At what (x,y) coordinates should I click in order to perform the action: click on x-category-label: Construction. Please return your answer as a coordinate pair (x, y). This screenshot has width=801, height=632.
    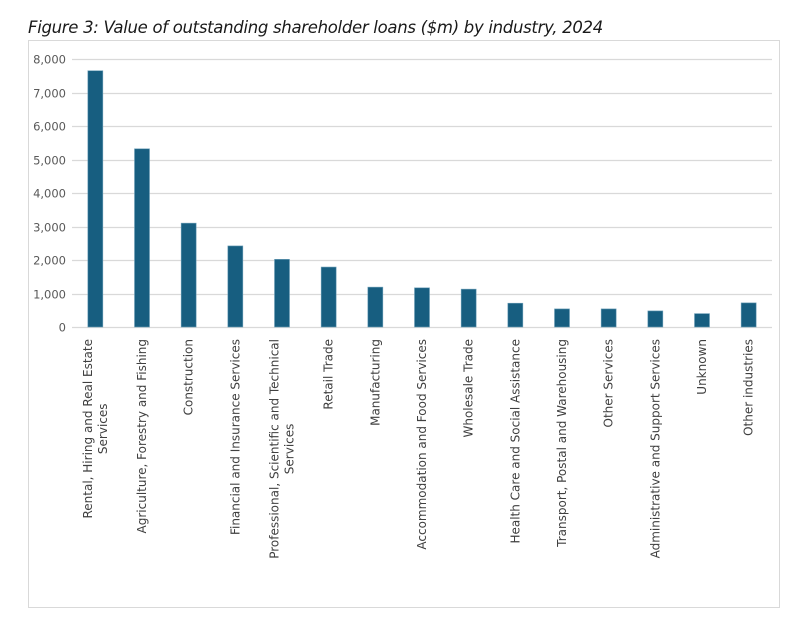
    Looking at the image, I should click on (189, 377).